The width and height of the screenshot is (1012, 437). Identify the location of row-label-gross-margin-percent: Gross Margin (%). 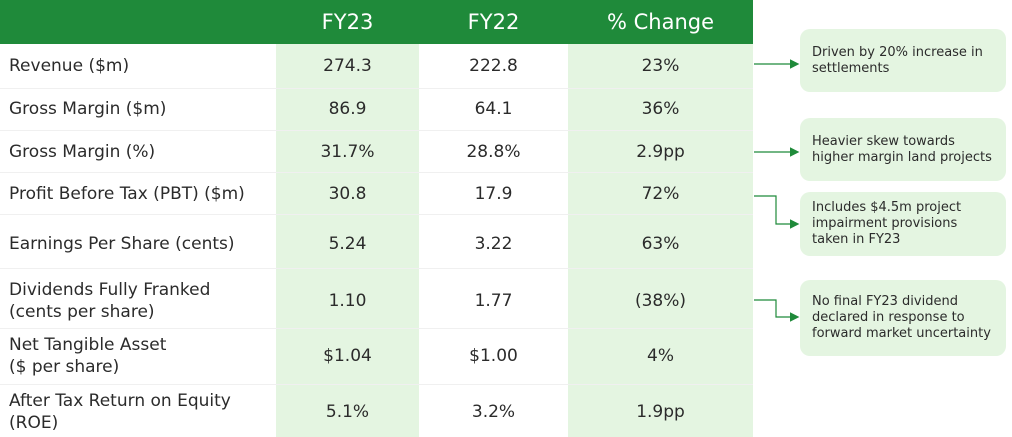
(82, 152).